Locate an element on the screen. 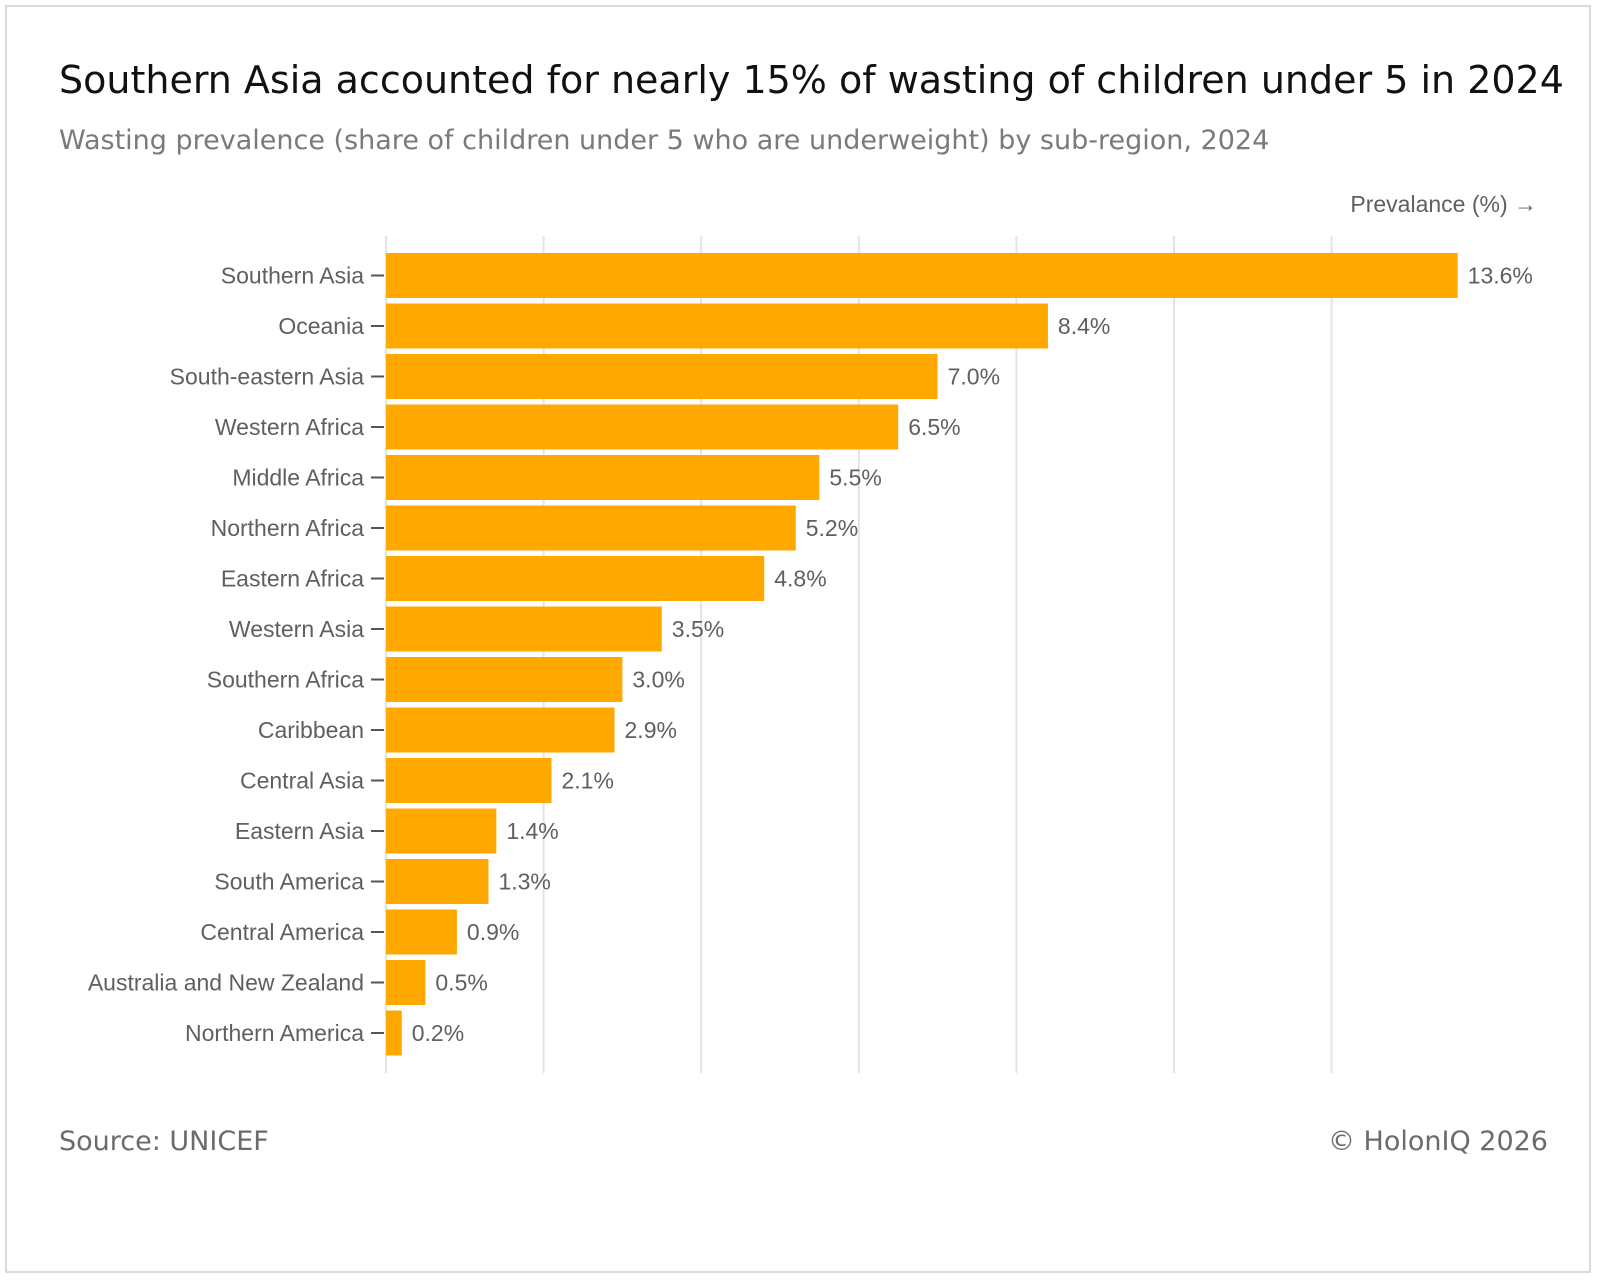  data-label: 5.5% is located at coordinates (855, 478).